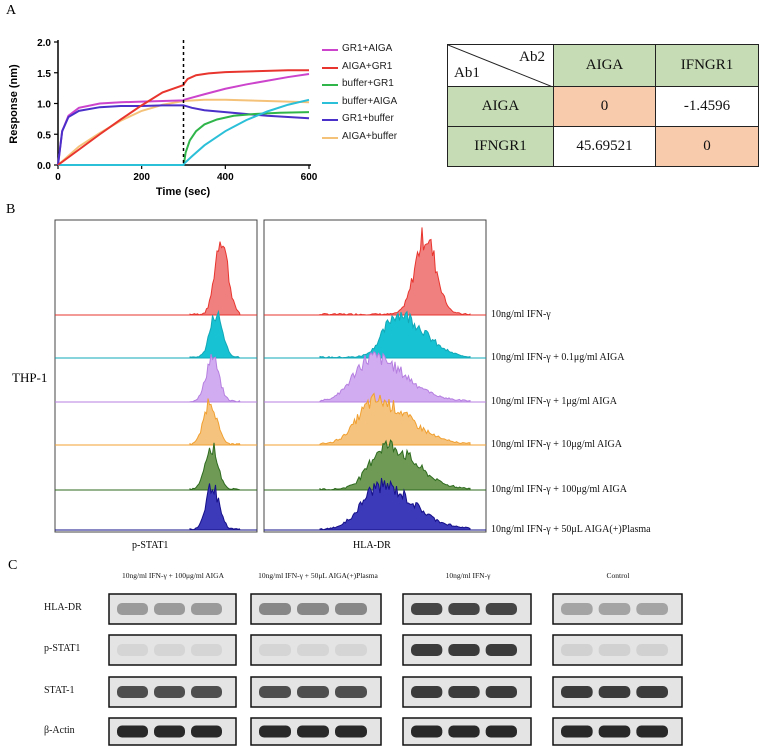 This screenshot has width=764, height=749. I want to click on y-tick-label: 0.0, so click(44, 166).